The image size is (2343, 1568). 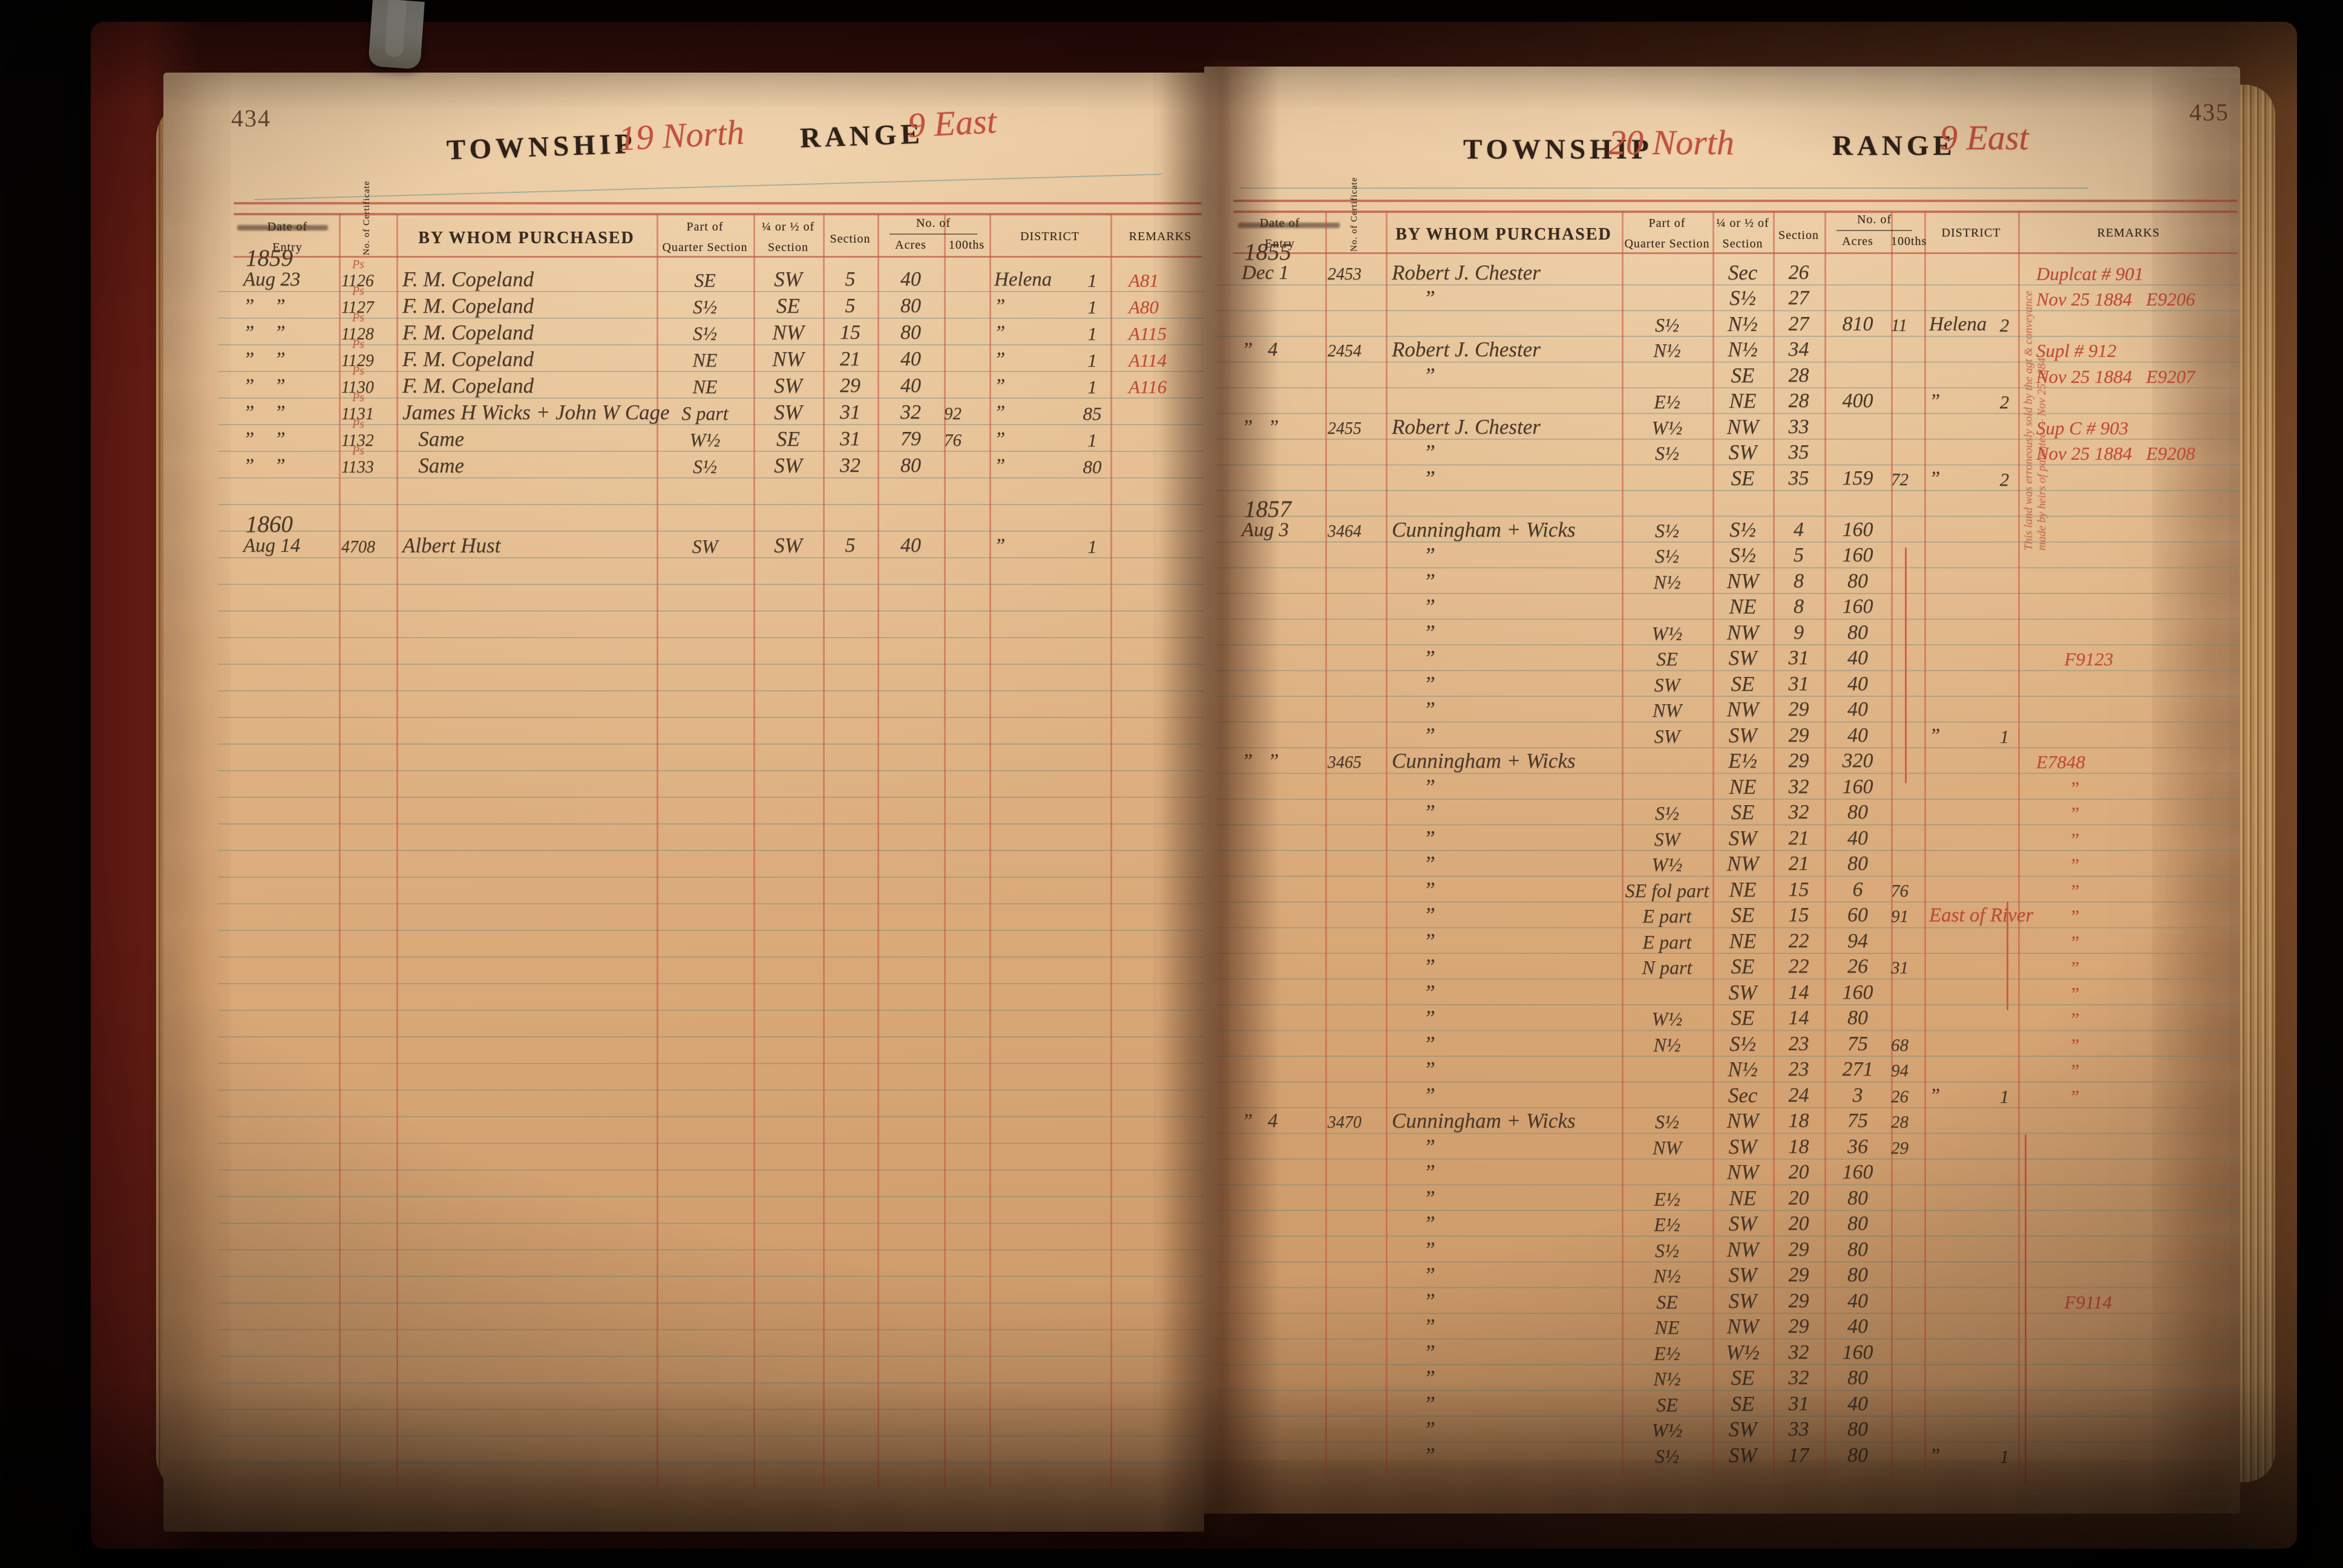 What do you see at coordinates (1265, 272) in the screenshot?
I see `cell-date: Dec 1` at bounding box center [1265, 272].